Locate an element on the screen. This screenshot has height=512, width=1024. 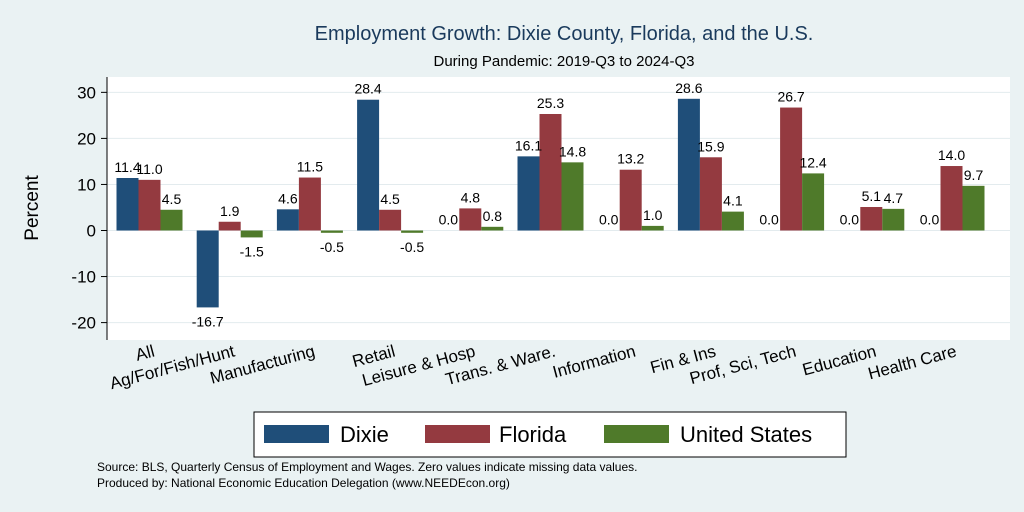
y-axis-label: Percent is located at coordinates (32, 208).